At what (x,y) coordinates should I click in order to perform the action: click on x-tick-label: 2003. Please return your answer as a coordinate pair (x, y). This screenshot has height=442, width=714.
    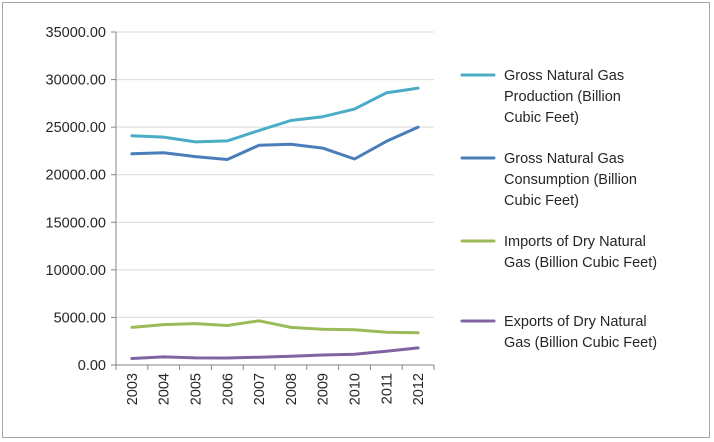
    Looking at the image, I should click on (133, 389).